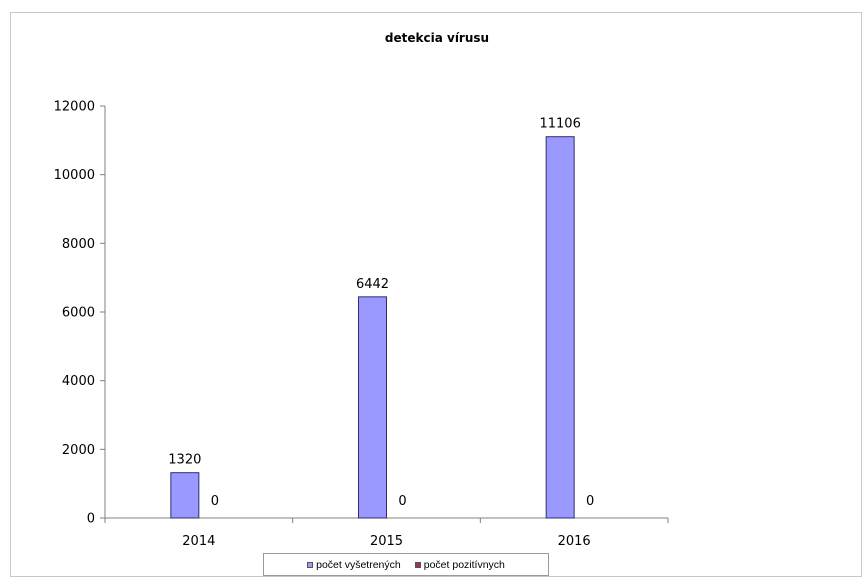  I want to click on legend-label-series-1: počet vyšetrených, so click(358, 564).